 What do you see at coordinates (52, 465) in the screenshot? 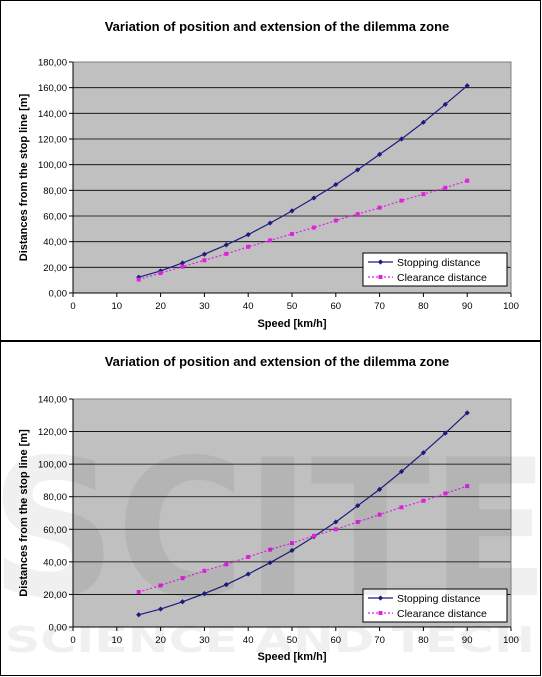
I see `y-tick-label: 100,00` at bounding box center [52, 465].